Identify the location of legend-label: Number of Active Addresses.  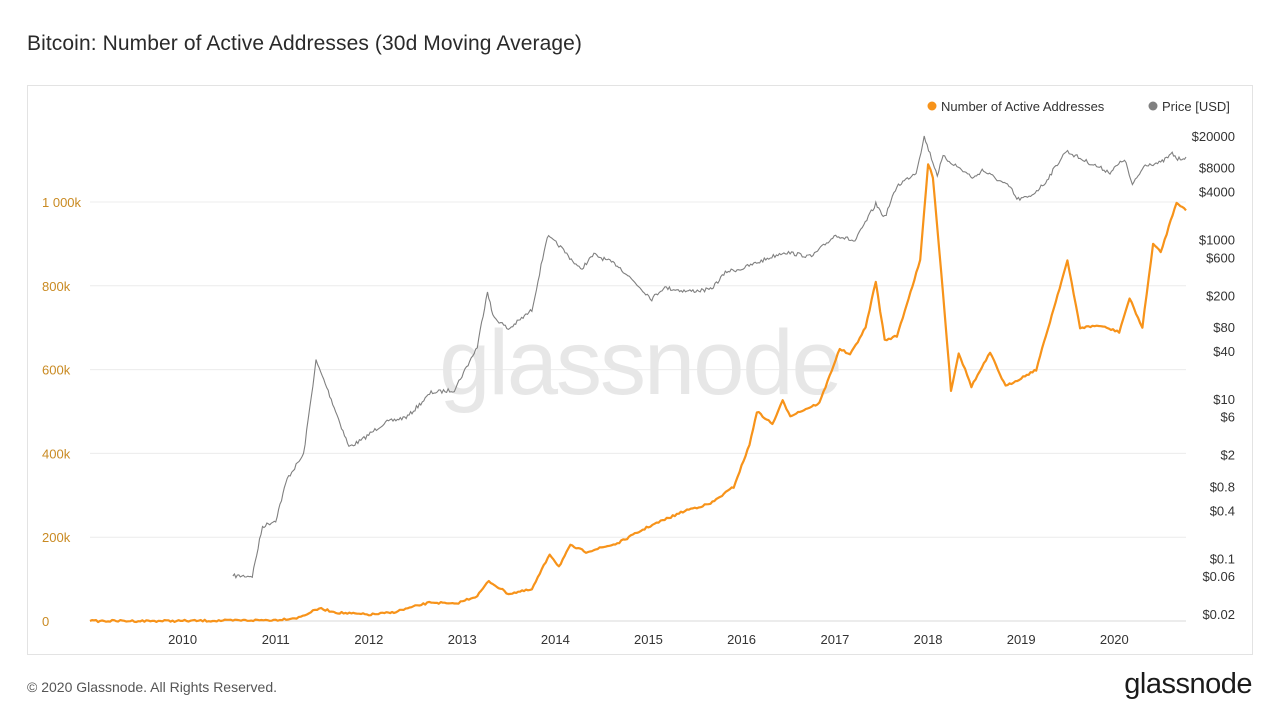
(1023, 106).